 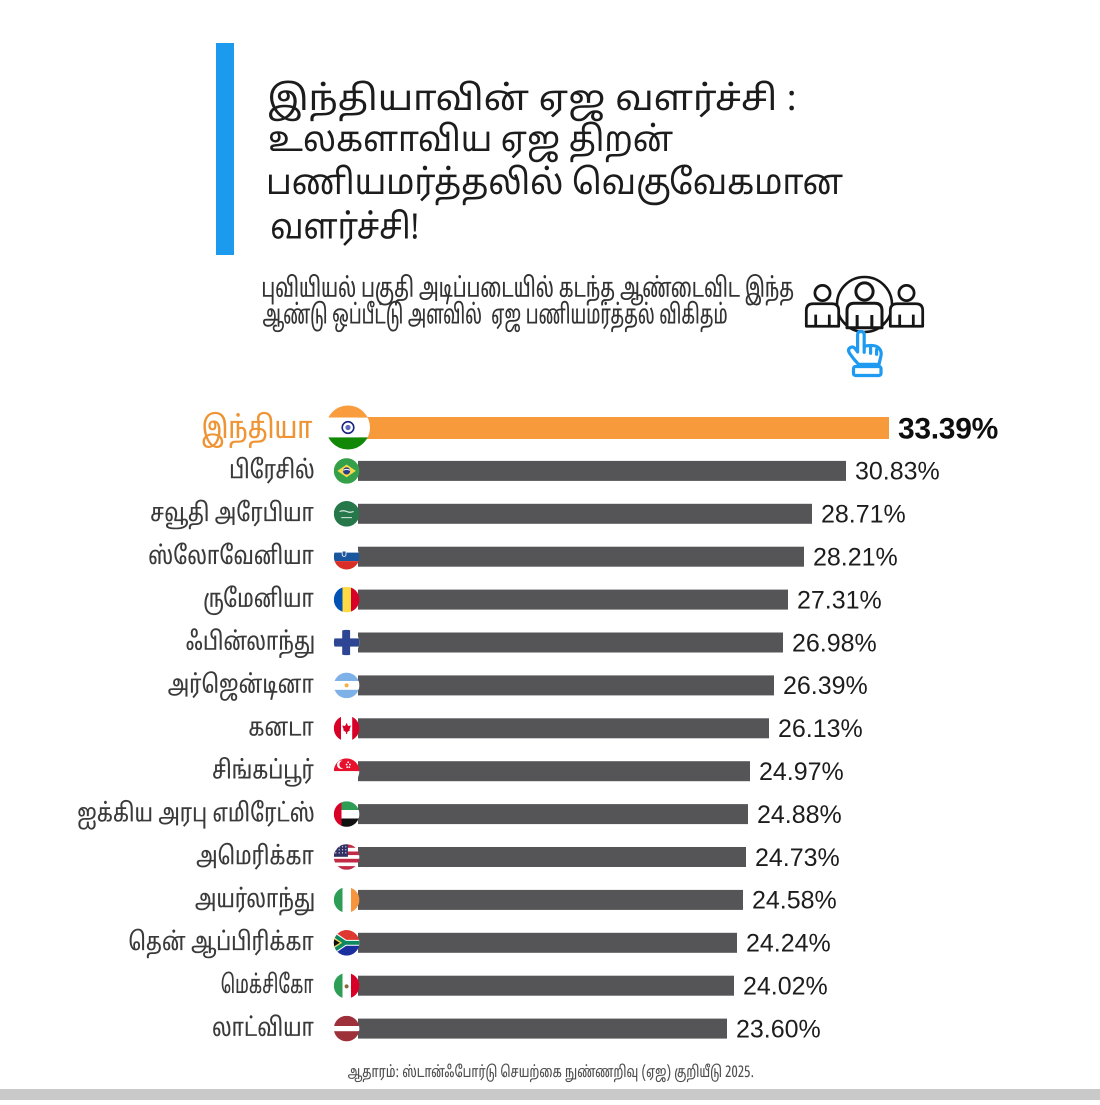 I want to click on svg-text: 28.71%, so click(x=863, y=515).